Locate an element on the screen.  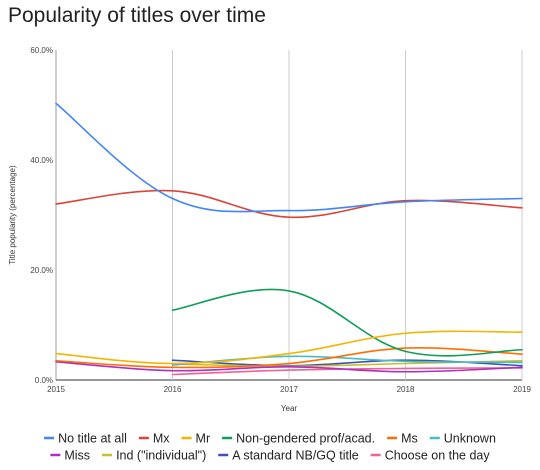
chart-title: Popularity of titles over time is located at coordinates (137, 15).